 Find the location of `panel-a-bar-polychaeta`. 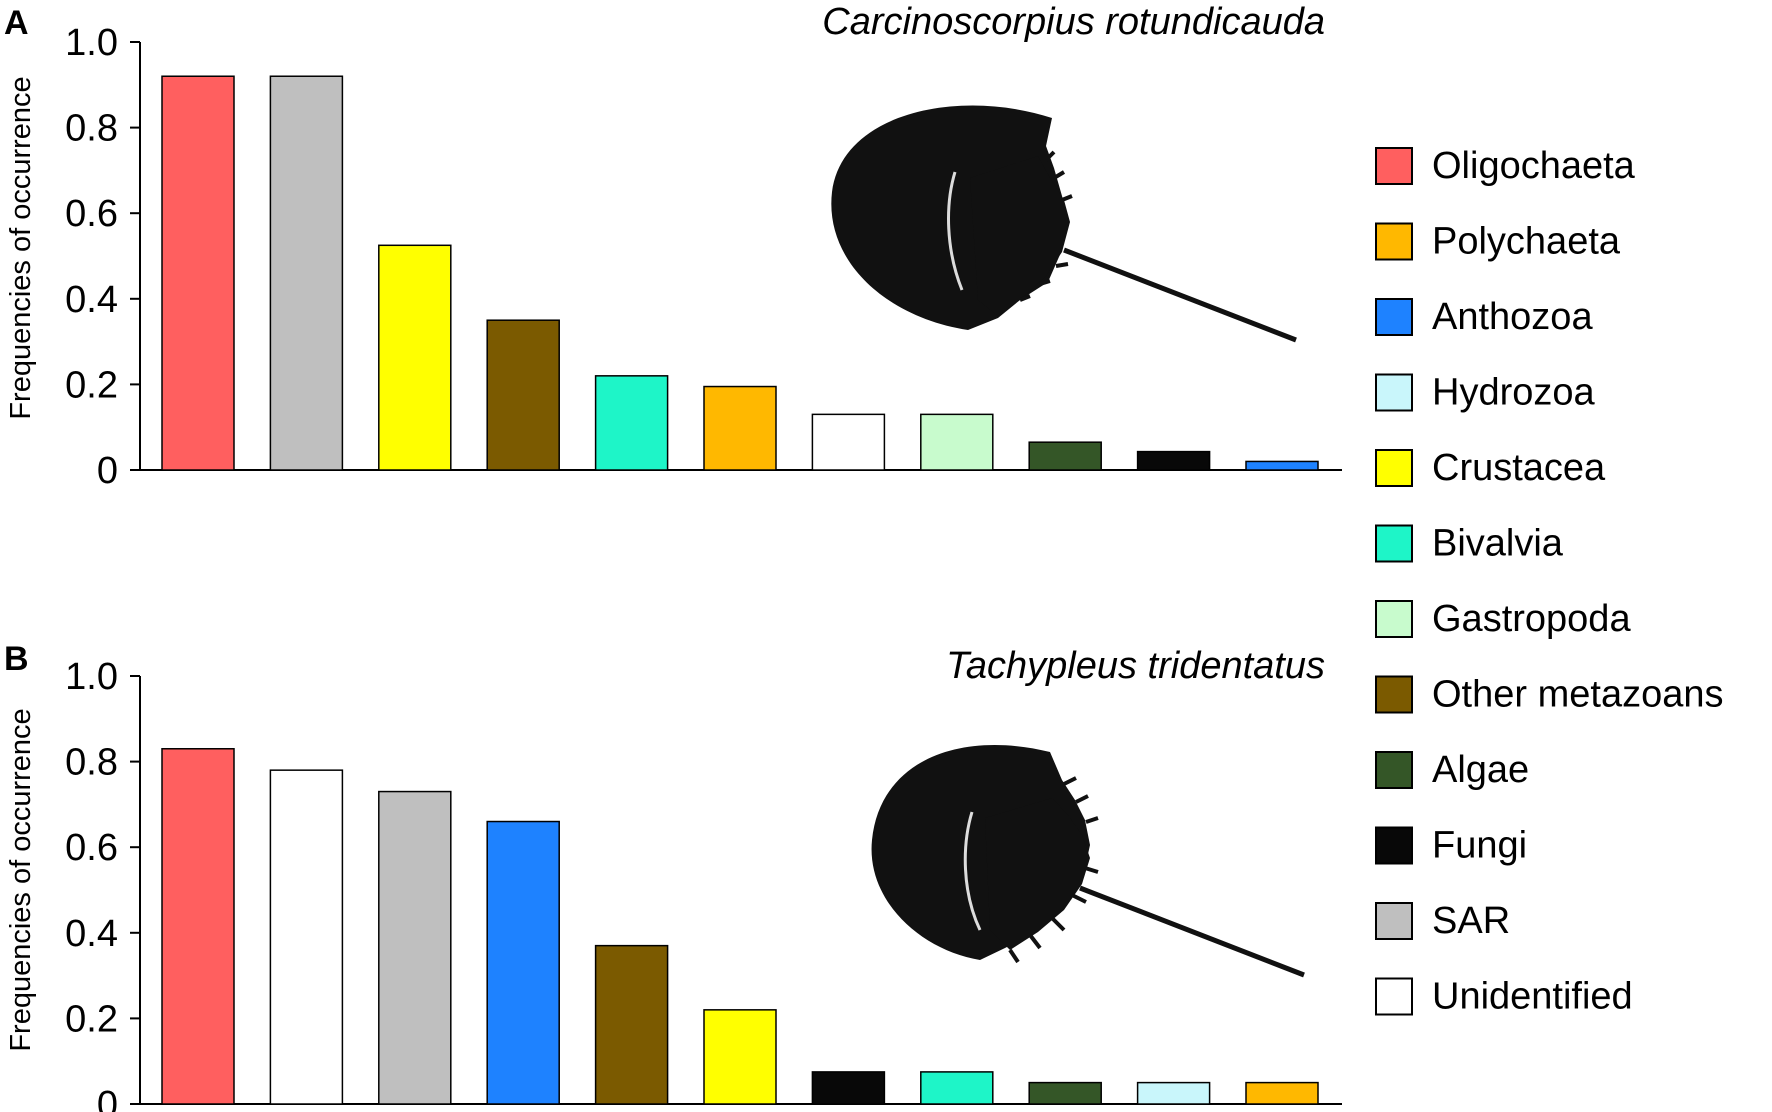

panel-a-bar-polychaeta is located at coordinates (740, 428).